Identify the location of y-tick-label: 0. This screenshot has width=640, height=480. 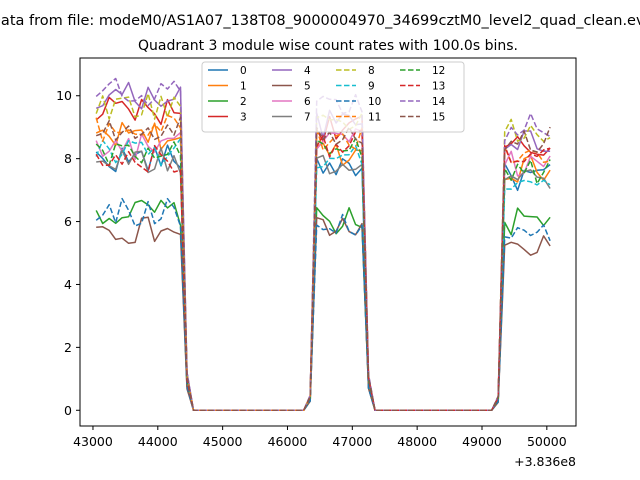
(68, 410).